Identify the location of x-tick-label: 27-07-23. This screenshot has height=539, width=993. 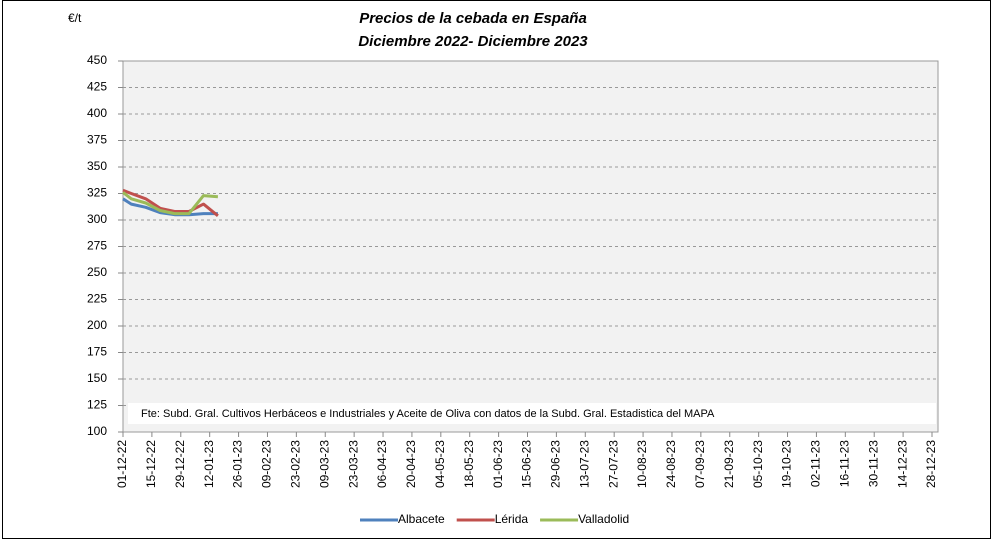
(613, 464).